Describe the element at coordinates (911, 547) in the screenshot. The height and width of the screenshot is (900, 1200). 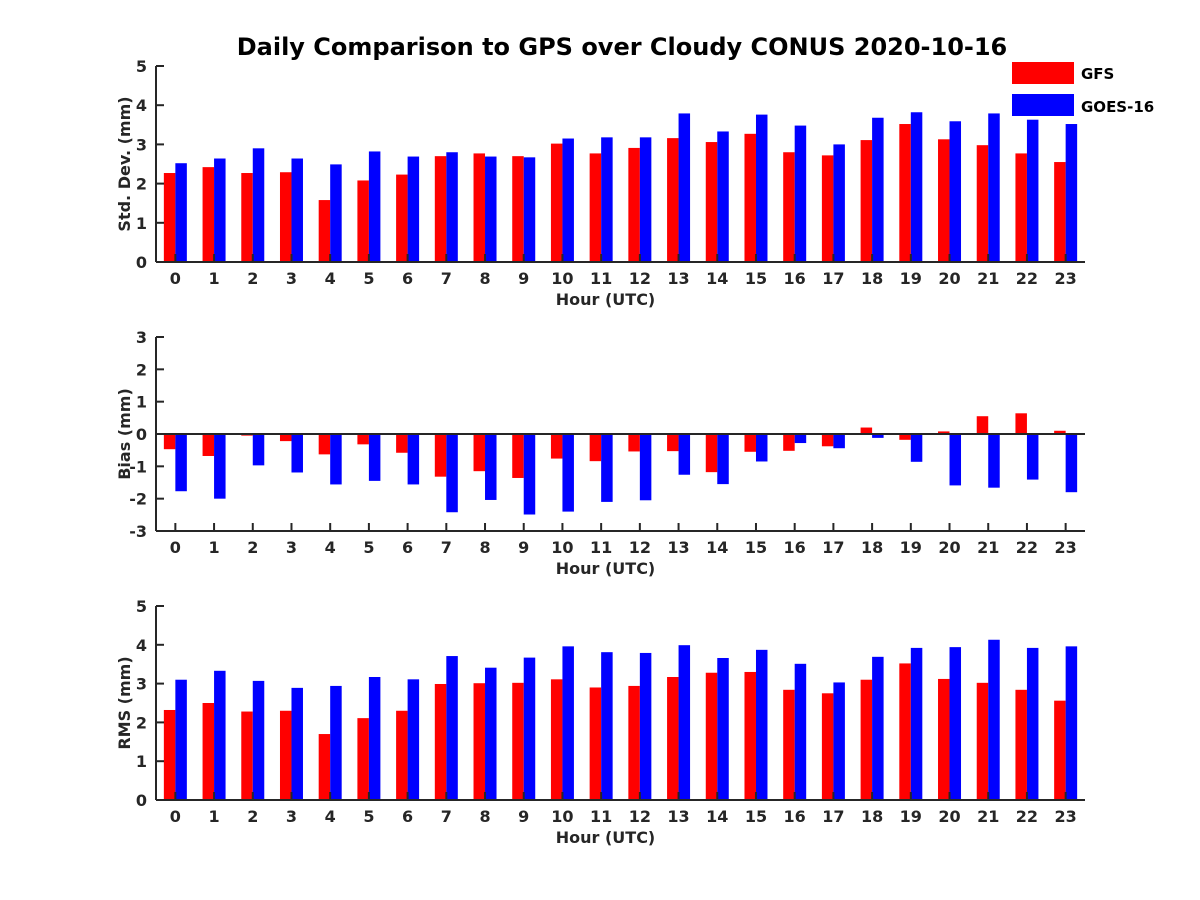
I see `x-tick-label: 19` at that location.